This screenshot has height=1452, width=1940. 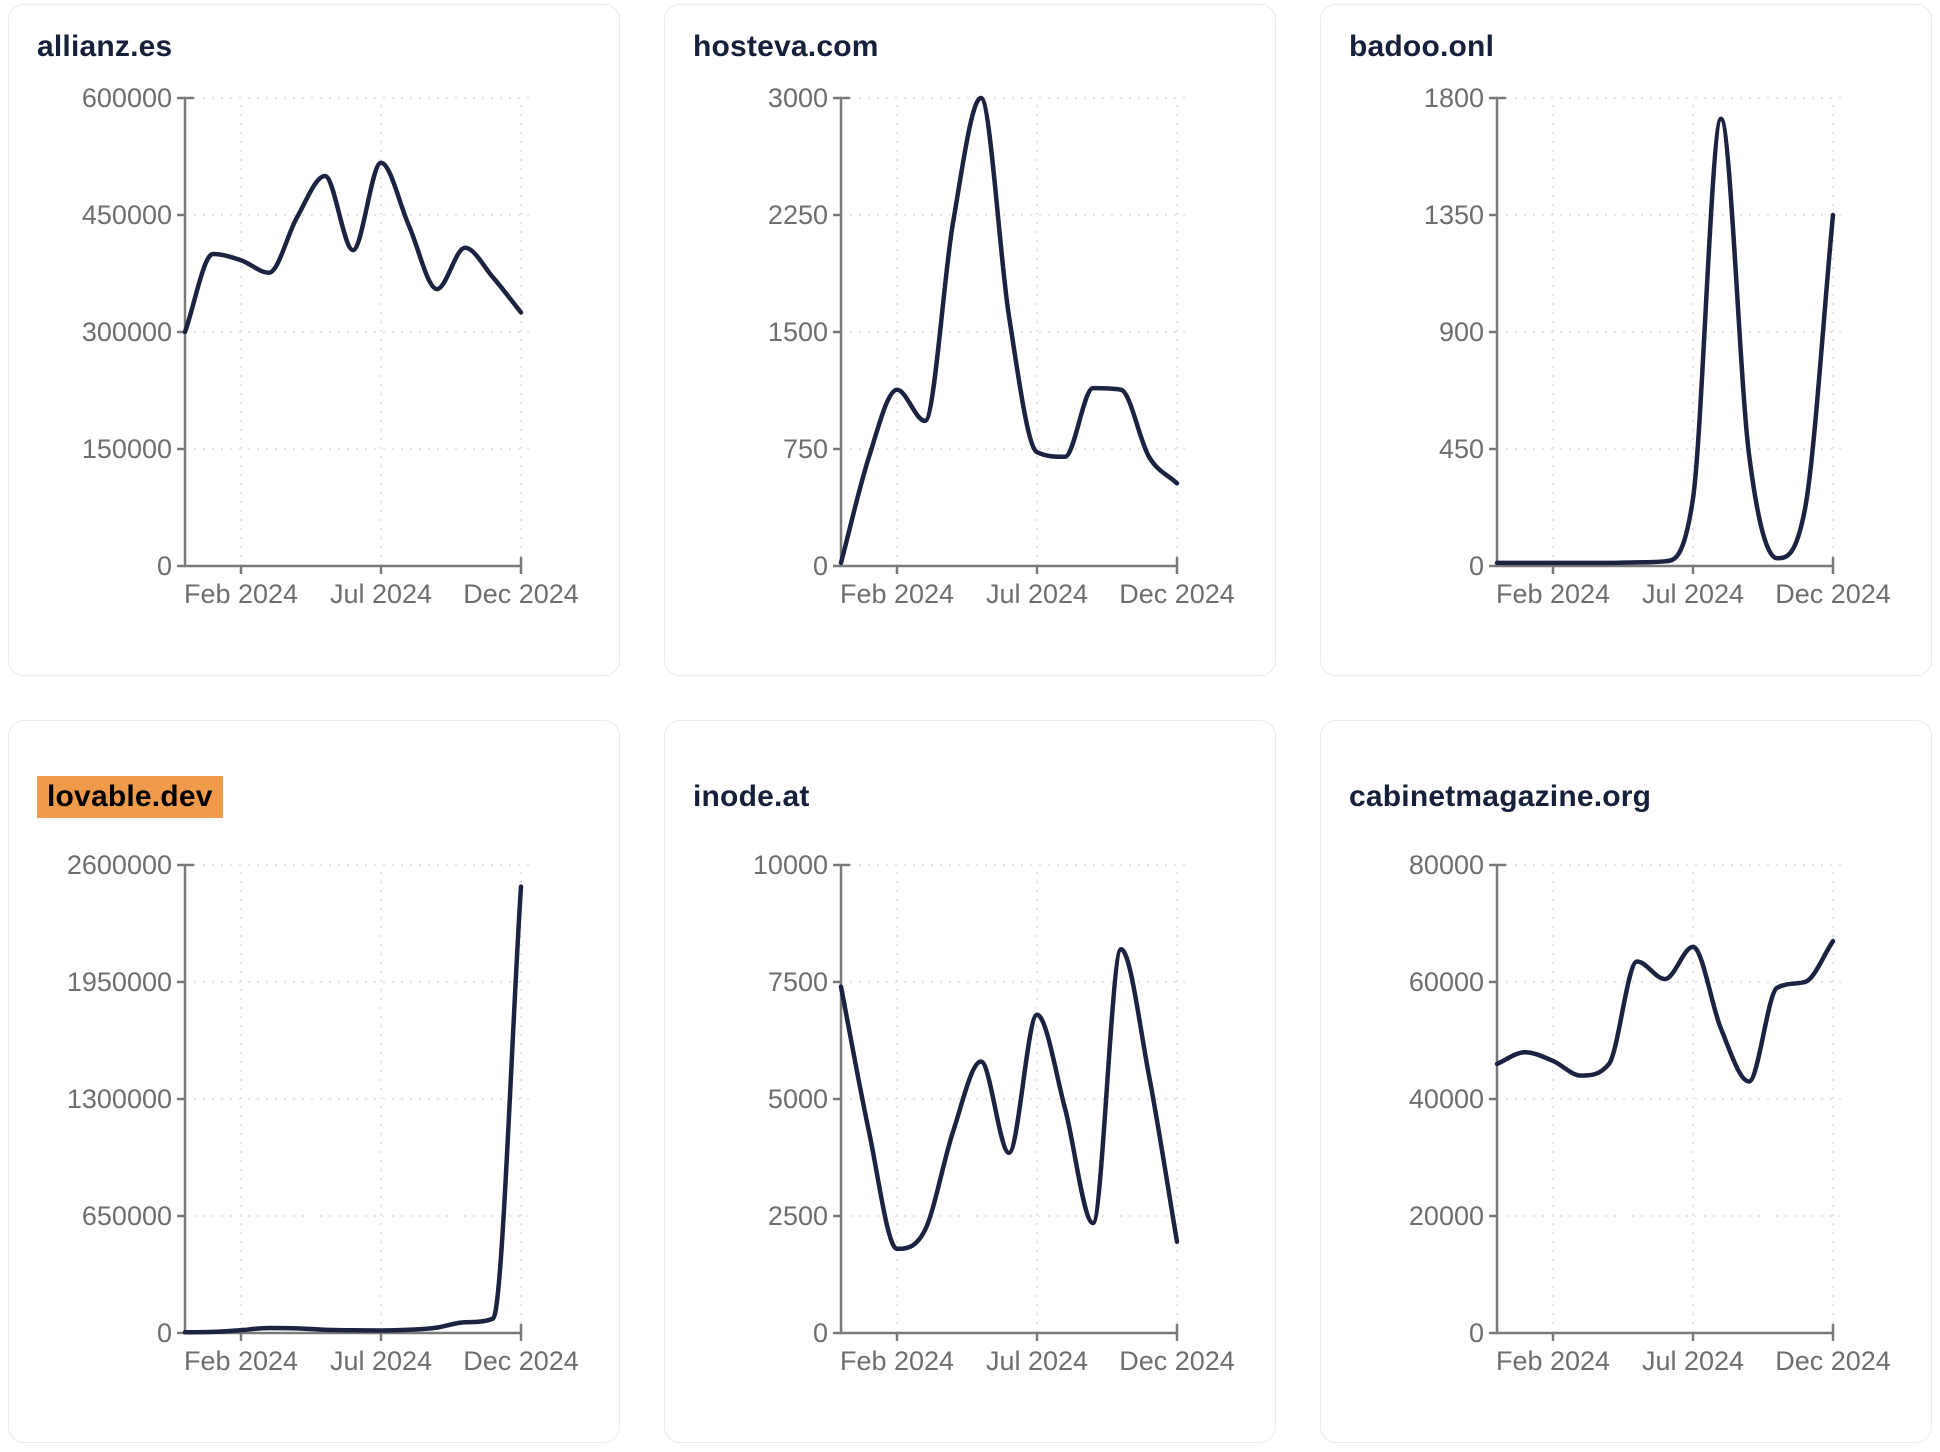 What do you see at coordinates (1461, 332) in the screenshot?
I see `y-axis-tick-label: 900` at bounding box center [1461, 332].